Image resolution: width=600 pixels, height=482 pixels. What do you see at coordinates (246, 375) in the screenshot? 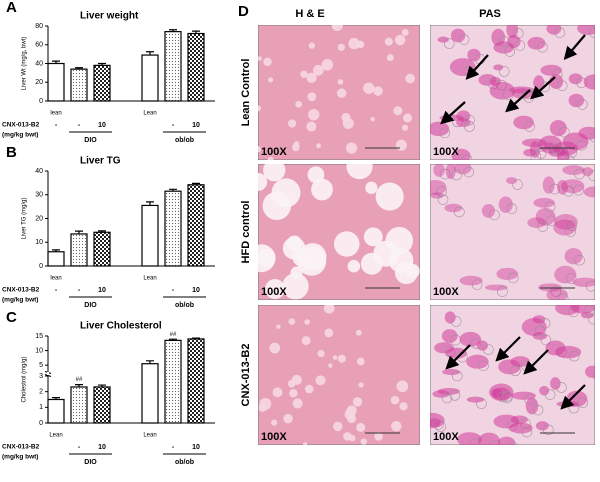
I see `row-label: CNX-013-B2` at bounding box center [246, 375].